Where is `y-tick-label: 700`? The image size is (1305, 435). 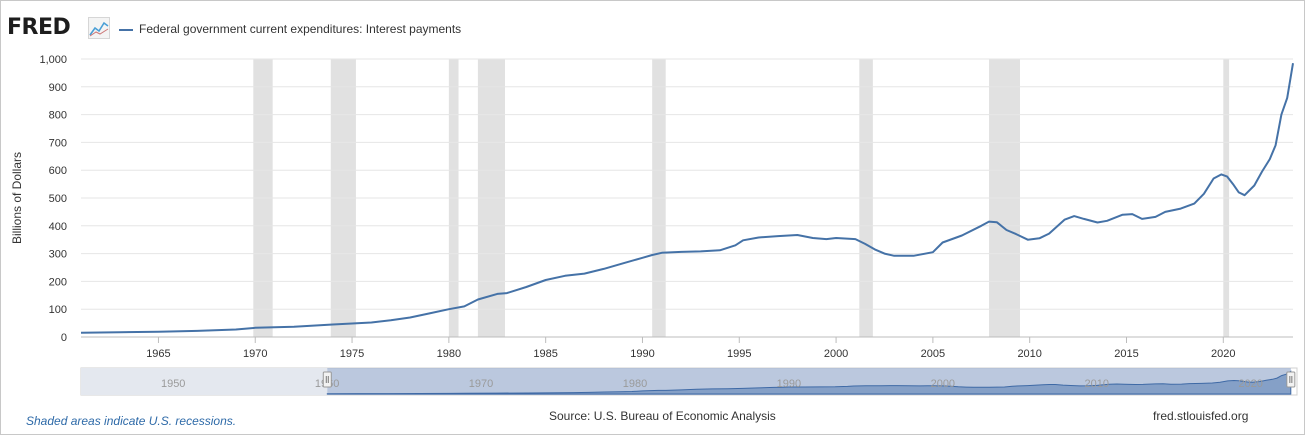
y-tick-label: 700 is located at coordinates (58, 143).